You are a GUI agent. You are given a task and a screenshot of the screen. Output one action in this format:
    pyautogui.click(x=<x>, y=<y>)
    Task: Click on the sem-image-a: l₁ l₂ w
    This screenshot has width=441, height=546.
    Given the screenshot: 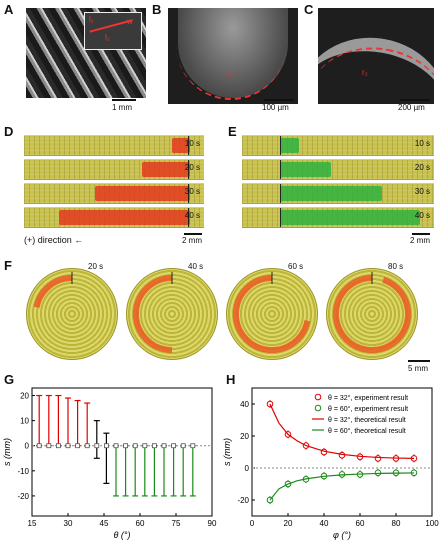 What is the action you would take?
    pyautogui.click(x=86, y=53)
    